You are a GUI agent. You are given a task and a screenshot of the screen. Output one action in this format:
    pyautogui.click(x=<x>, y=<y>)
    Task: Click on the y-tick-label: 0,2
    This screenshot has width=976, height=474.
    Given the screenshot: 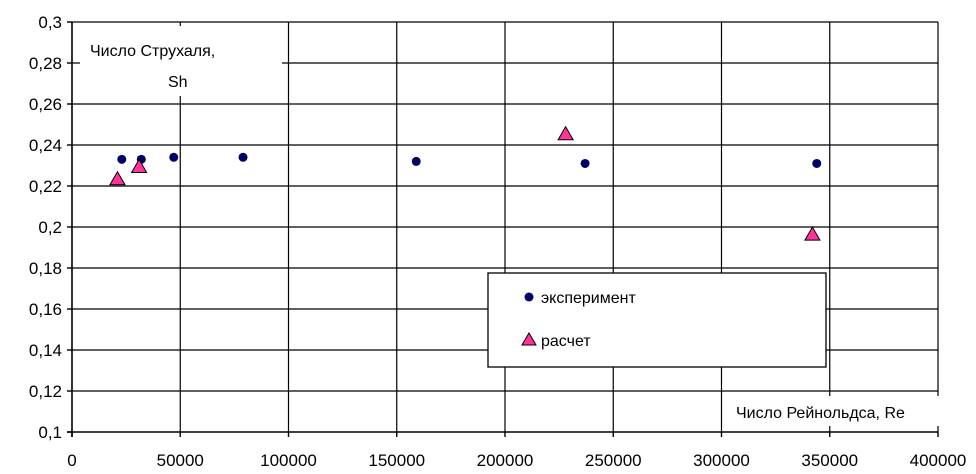 What is the action you would take?
    pyautogui.click(x=50, y=227)
    